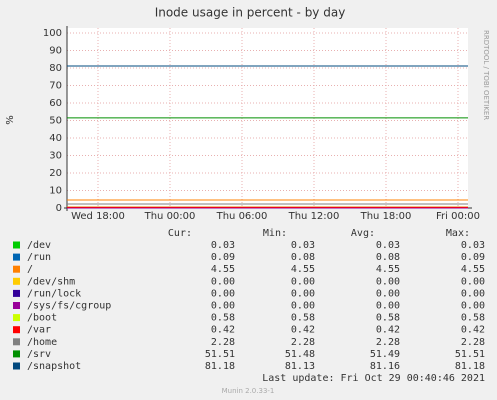  Describe the element at coordinates (55, 138) in the screenshot. I see `y-tick-label: 40` at that location.